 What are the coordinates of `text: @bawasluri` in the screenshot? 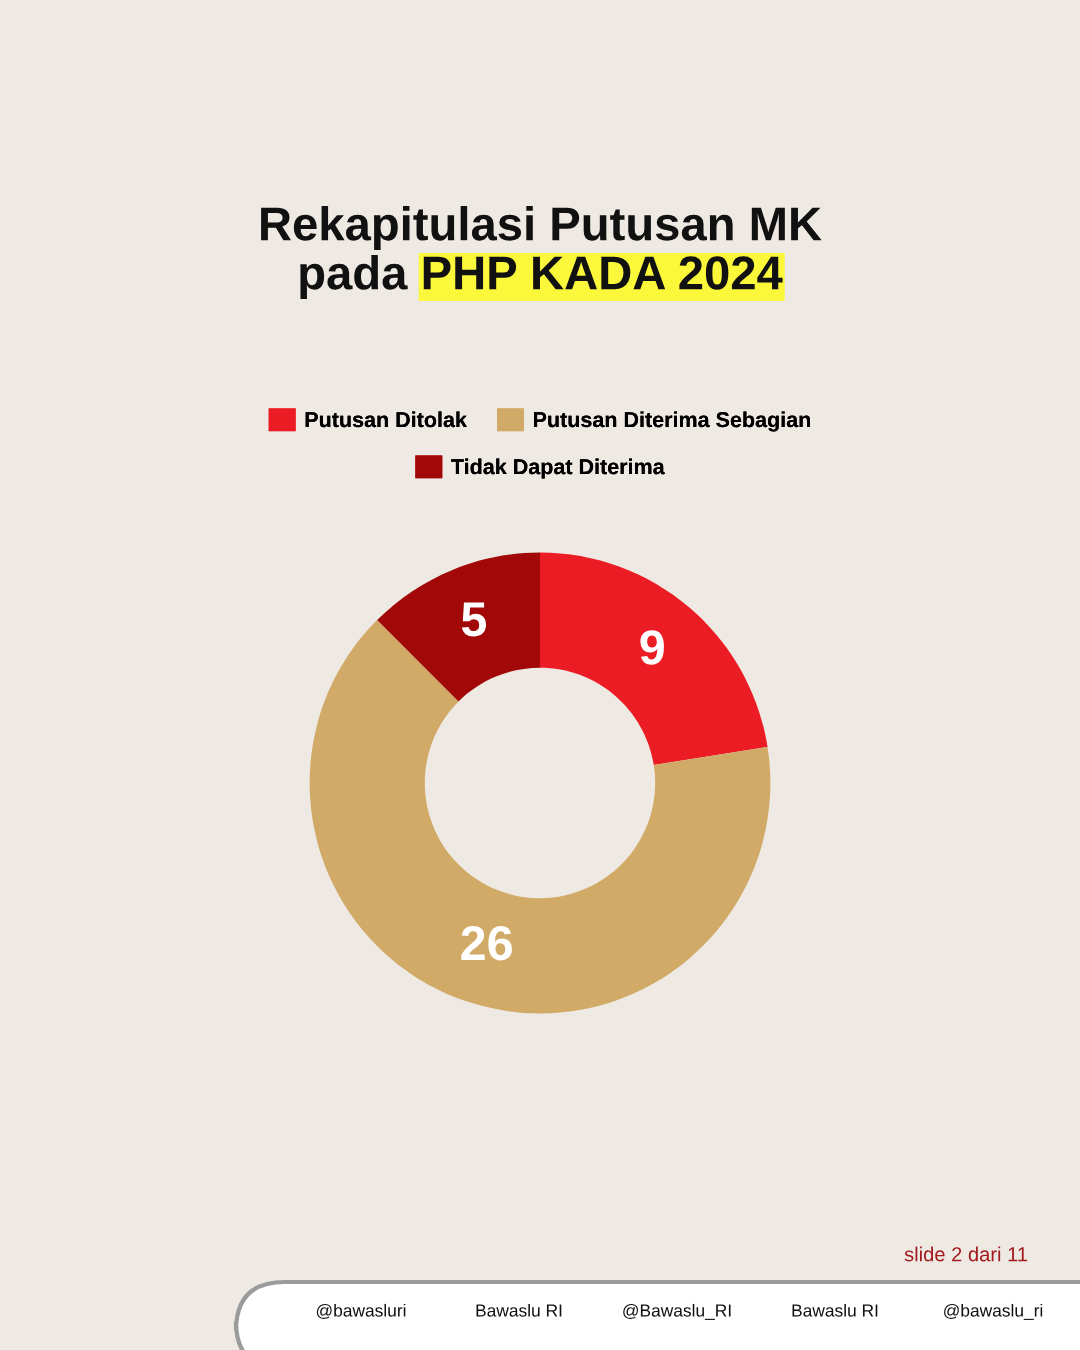 It's located at (361, 1311).